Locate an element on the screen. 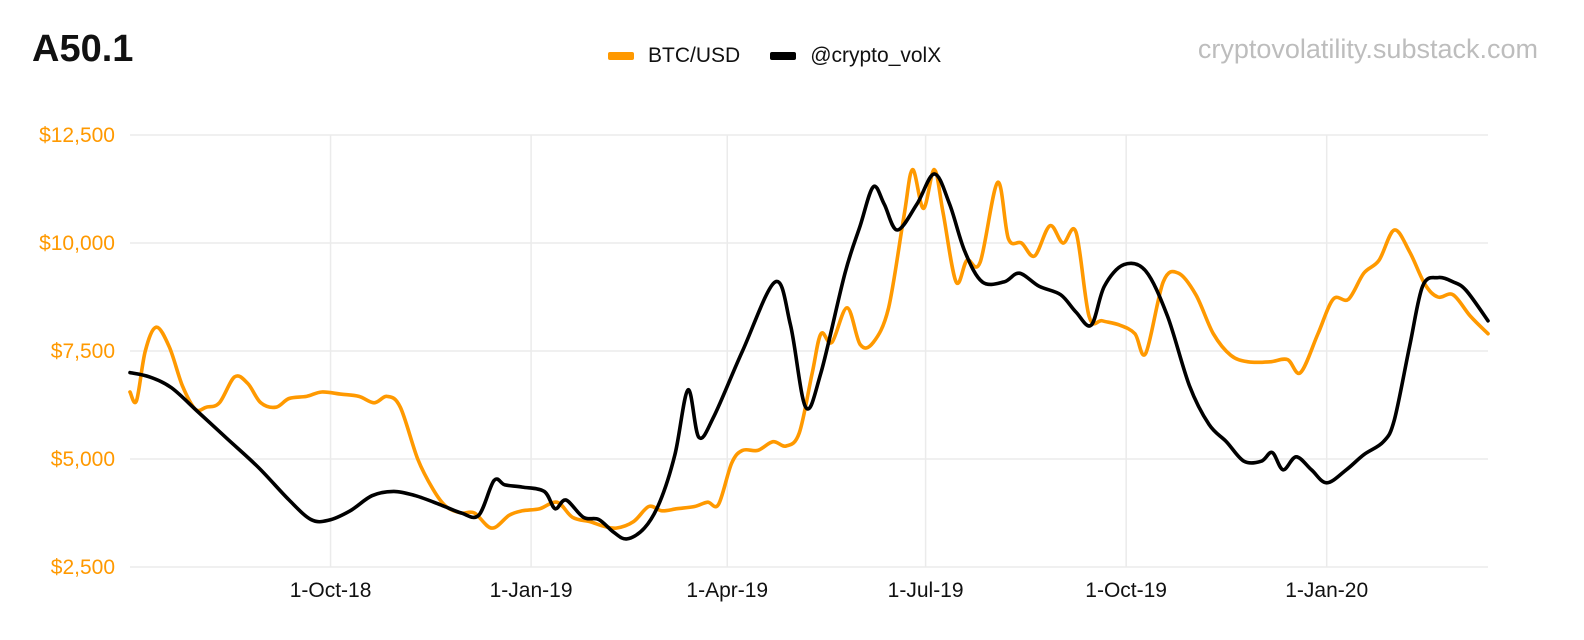  legend-item-btc: BTC/USD is located at coordinates (674, 56).